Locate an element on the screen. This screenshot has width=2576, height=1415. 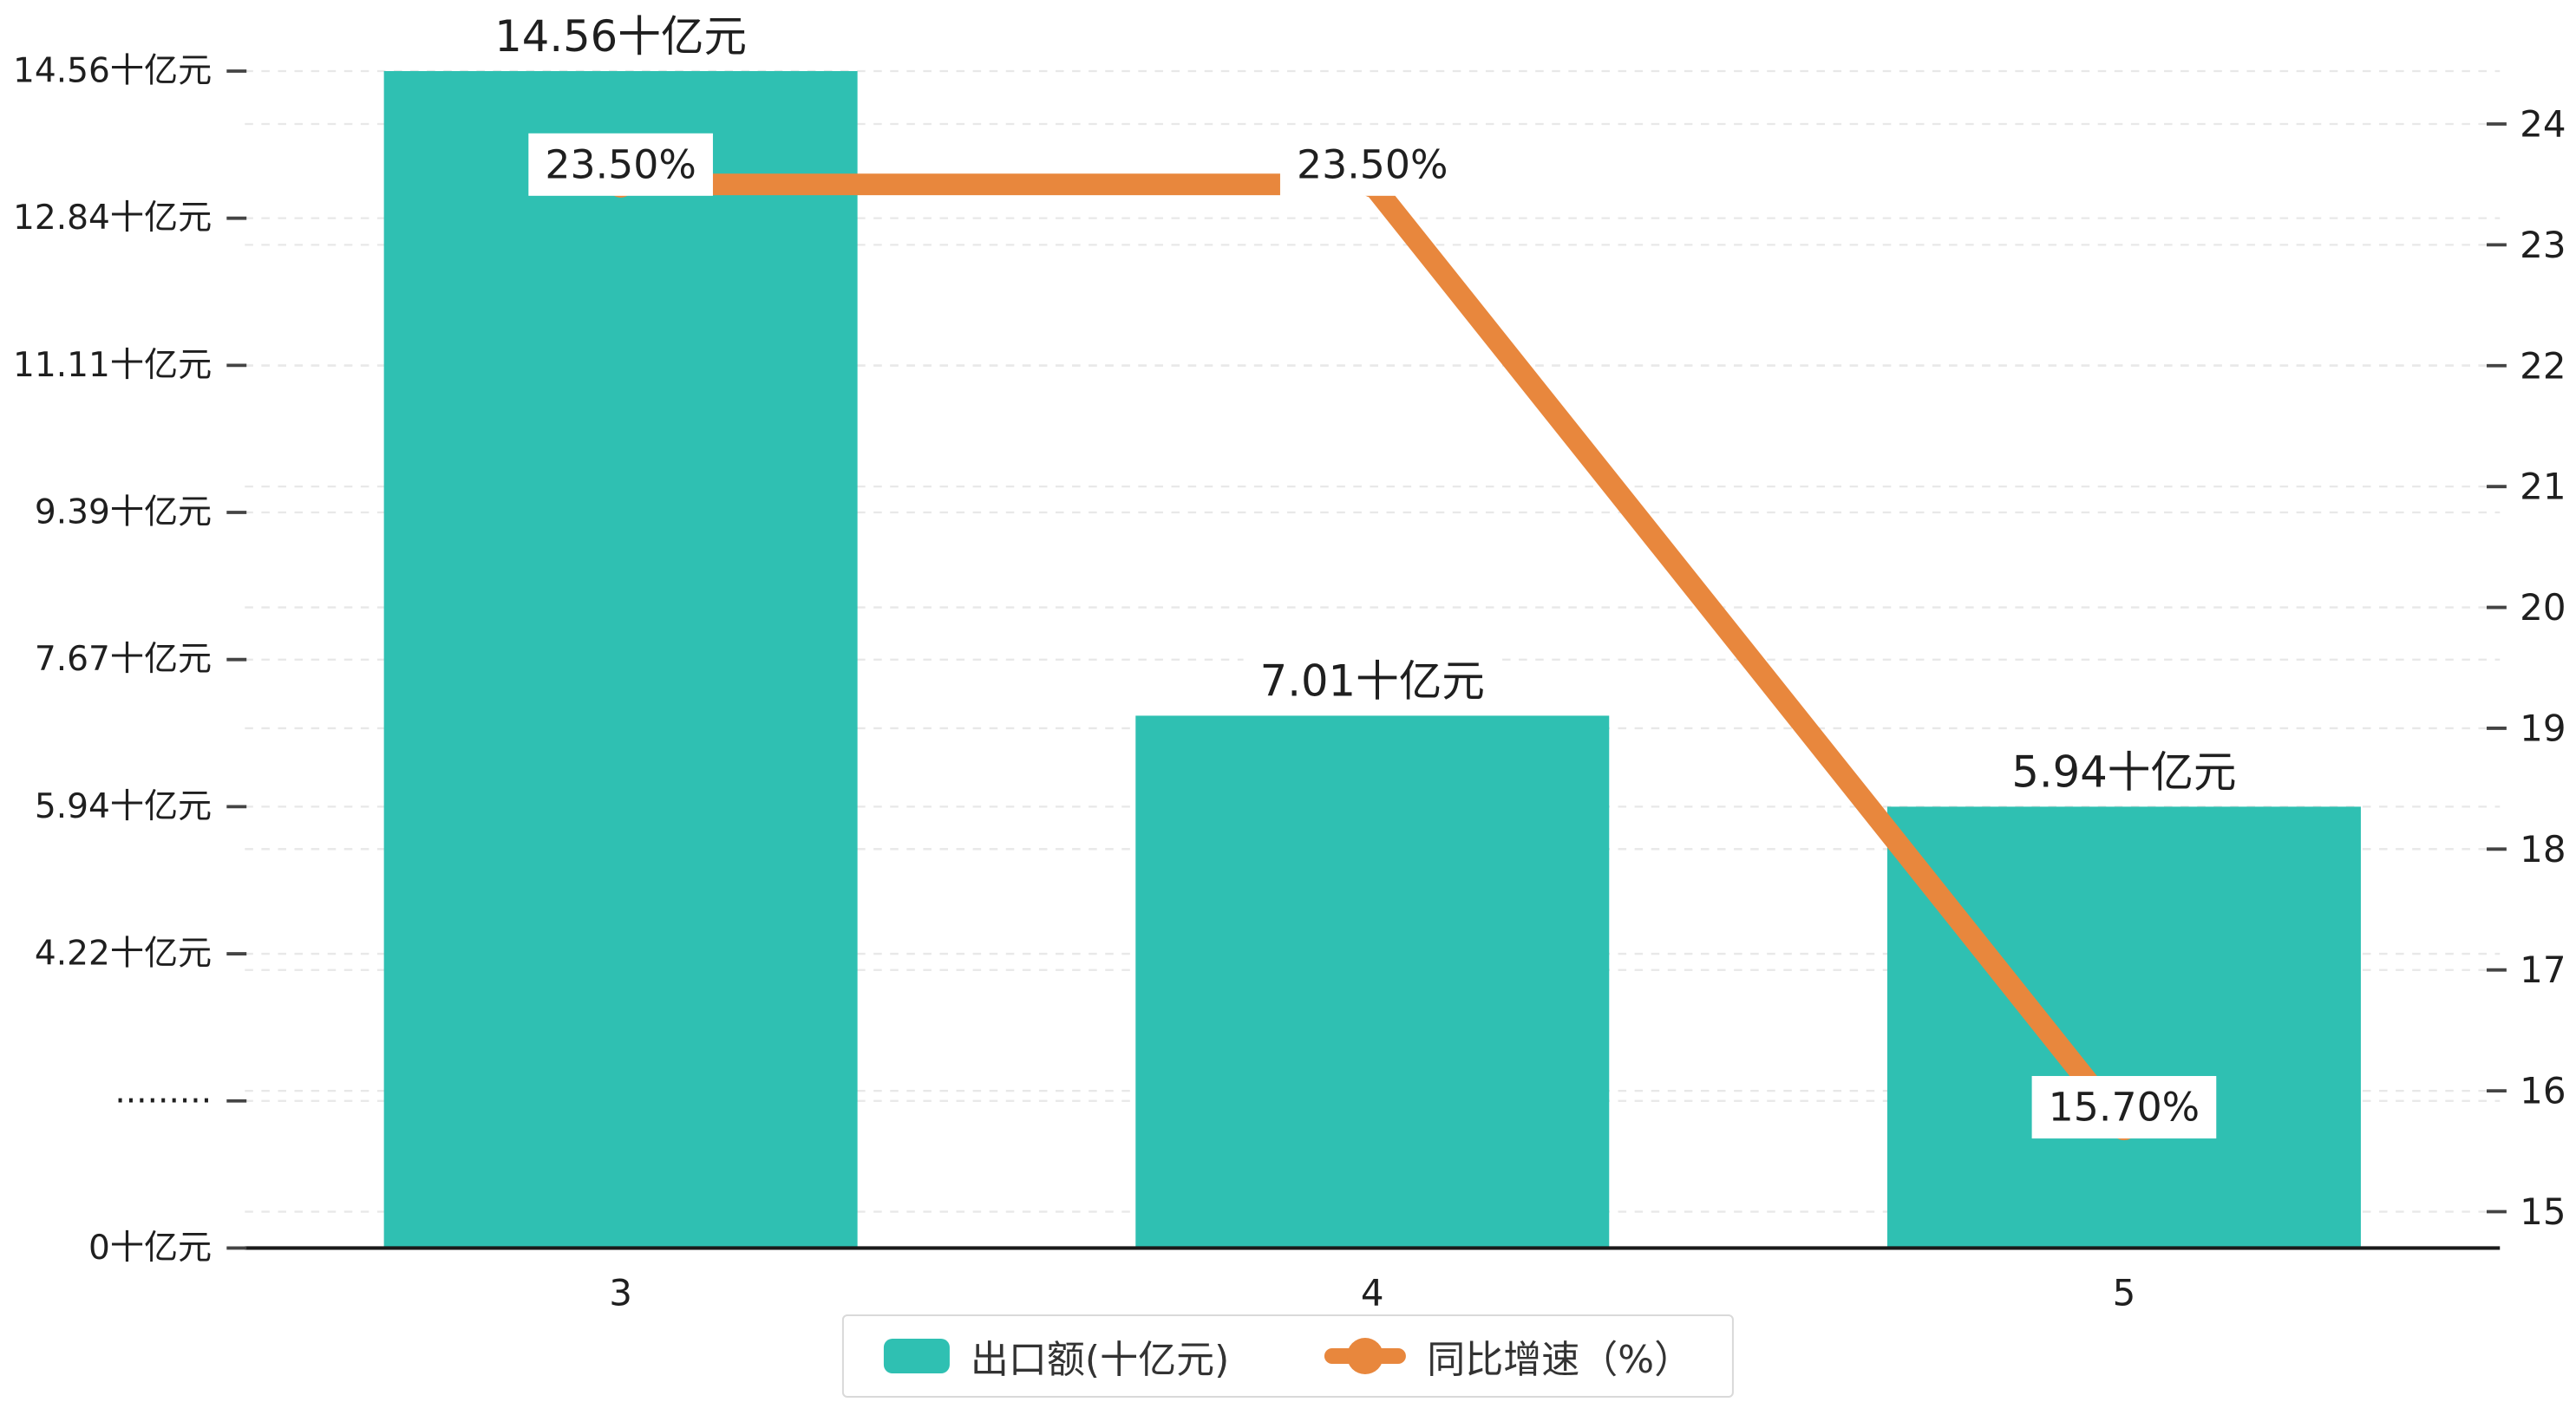
line-value-label: 15.70% is located at coordinates (2124, 1108).